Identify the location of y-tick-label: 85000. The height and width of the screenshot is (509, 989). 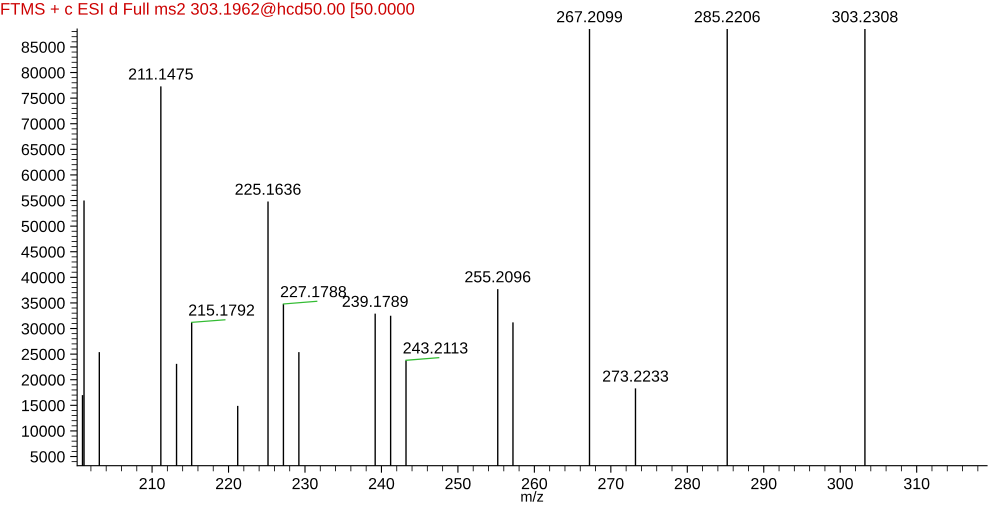
(43, 47).